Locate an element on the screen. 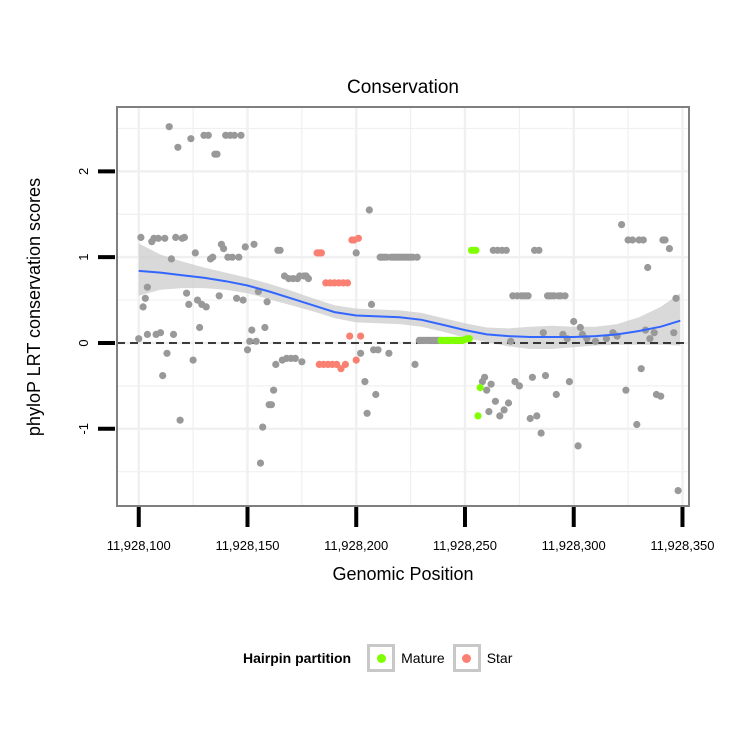 This screenshot has height=750, width=750. smooth-confidence-band is located at coordinates (409, 296).